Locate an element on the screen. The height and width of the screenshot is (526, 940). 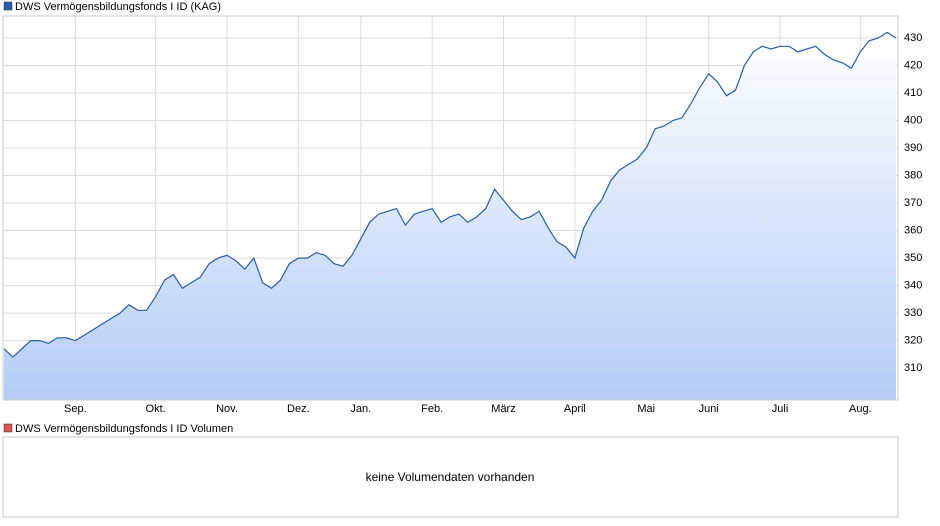
y-tick-label: 410 is located at coordinates (913, 93).